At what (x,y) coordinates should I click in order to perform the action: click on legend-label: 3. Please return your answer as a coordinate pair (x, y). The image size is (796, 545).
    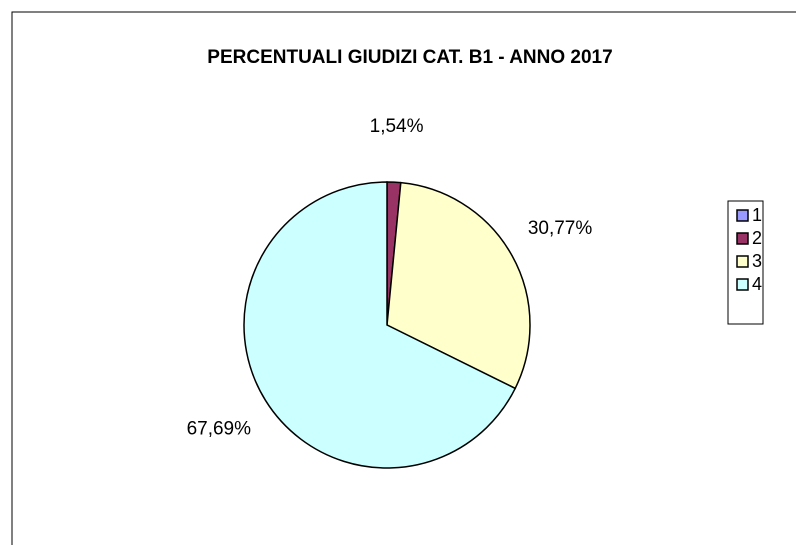
    Looking at the image, I should click on (757, 261).